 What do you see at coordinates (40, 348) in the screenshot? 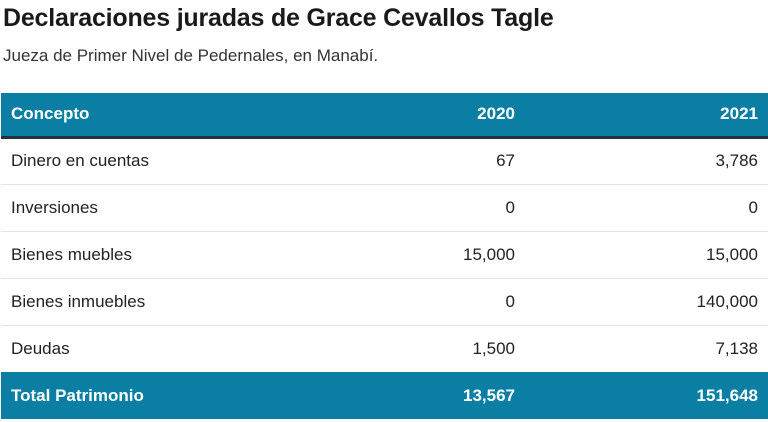
I see `row-label: Deudas` at bounding box center [40, 348].